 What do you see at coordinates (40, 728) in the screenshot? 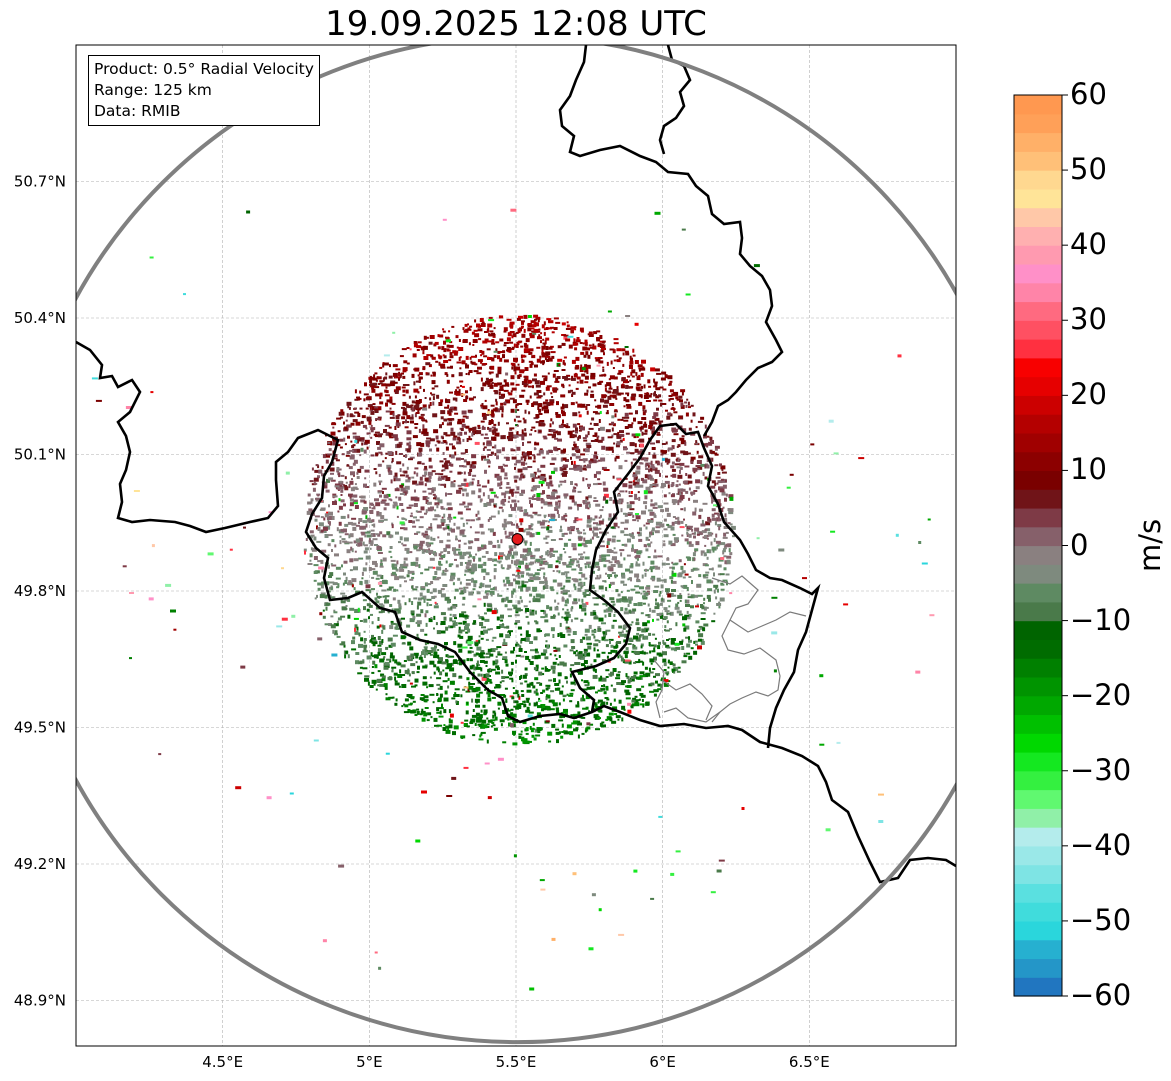
I see `y-tick-label: 49.5°N` at bounding box center [40, 728].